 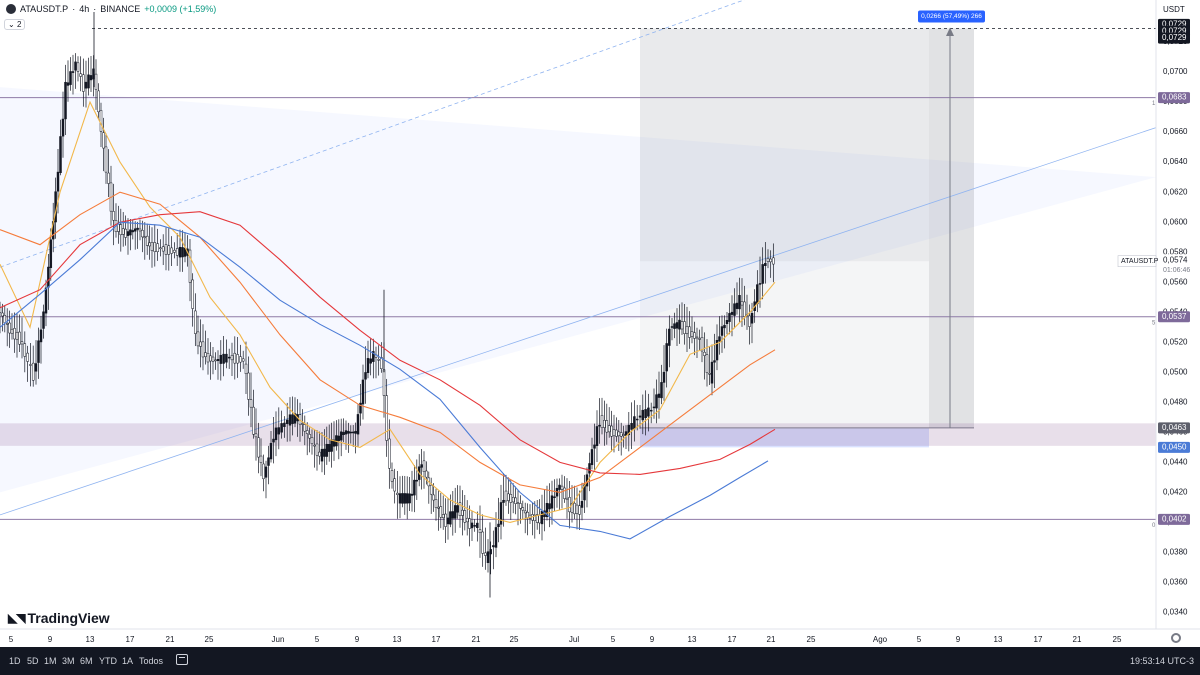 What do you see at coordinates (1174, 9) in the screenshot?
I see `currency-label: USDT` at bounding box center [1174, 9].